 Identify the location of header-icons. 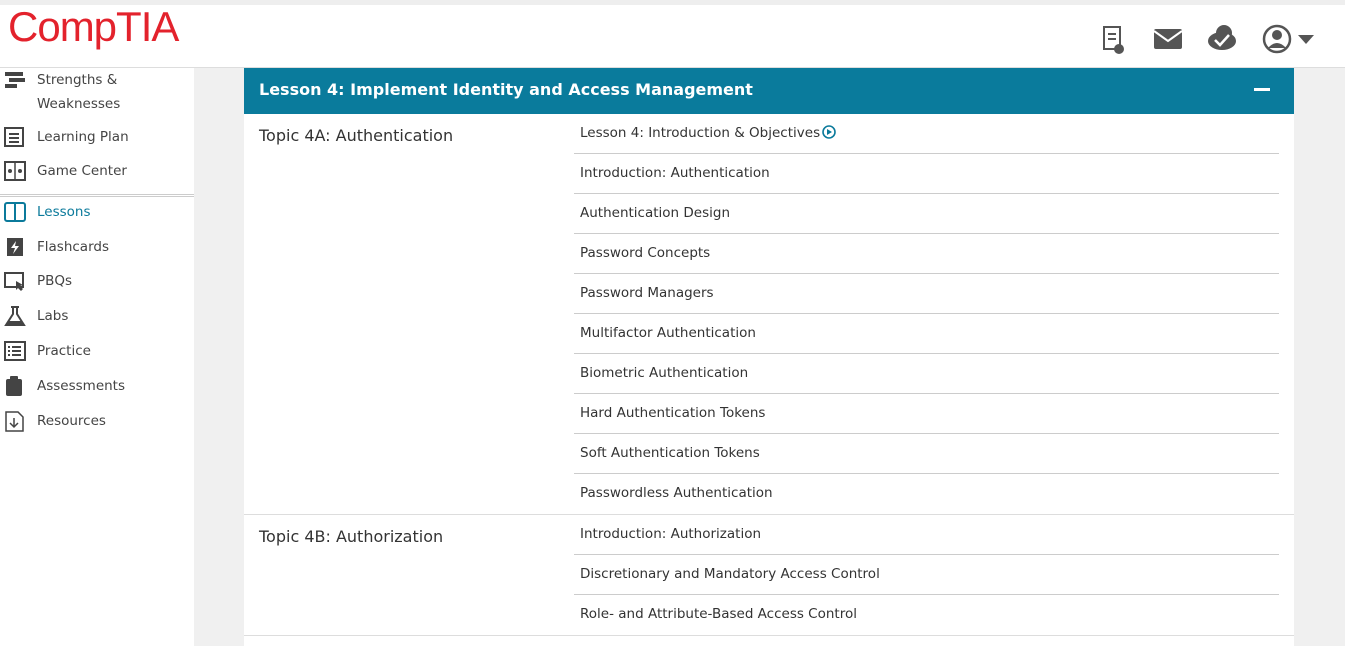
(1208, 39).